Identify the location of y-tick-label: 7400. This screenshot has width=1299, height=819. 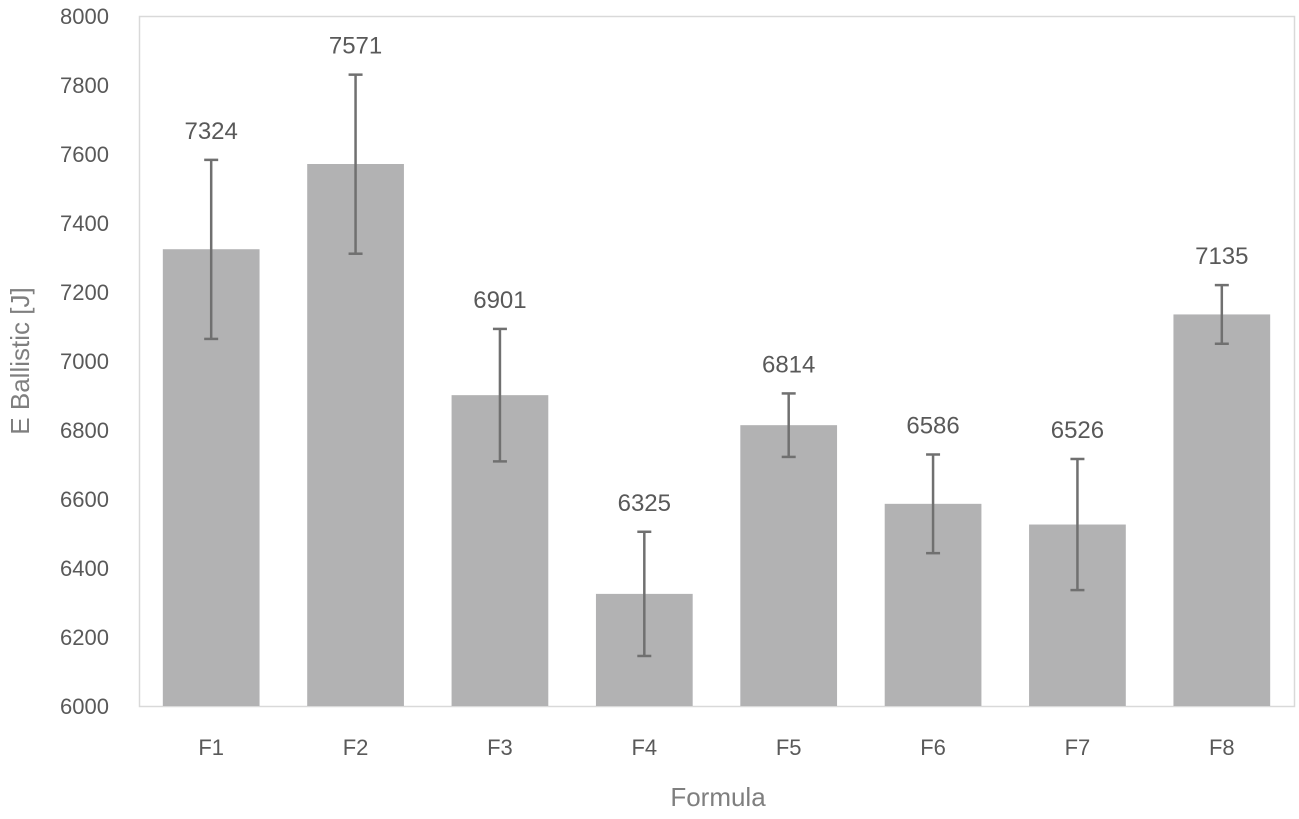
(84, 223).